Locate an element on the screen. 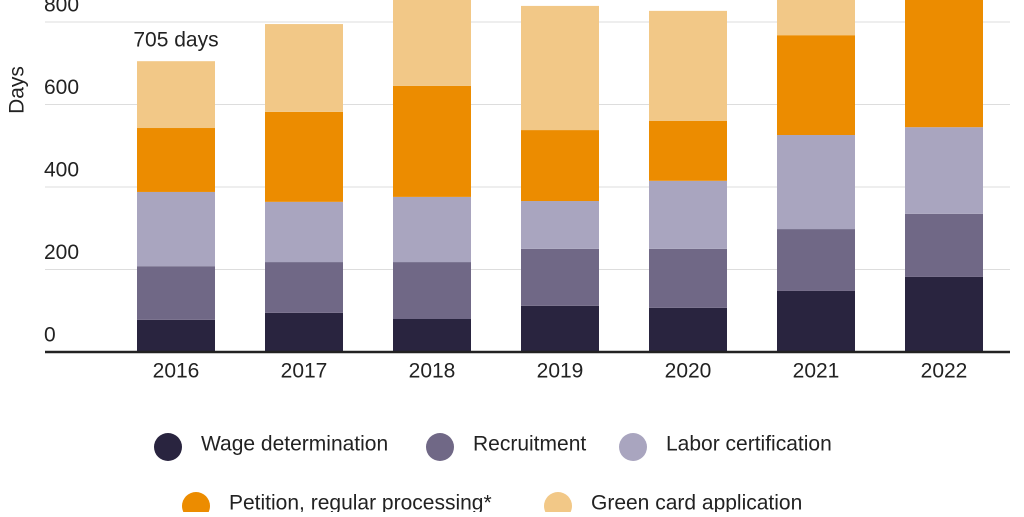 The image size is (1024, 517). x-tick-label: 2019 is located at coordinates (560, 371).